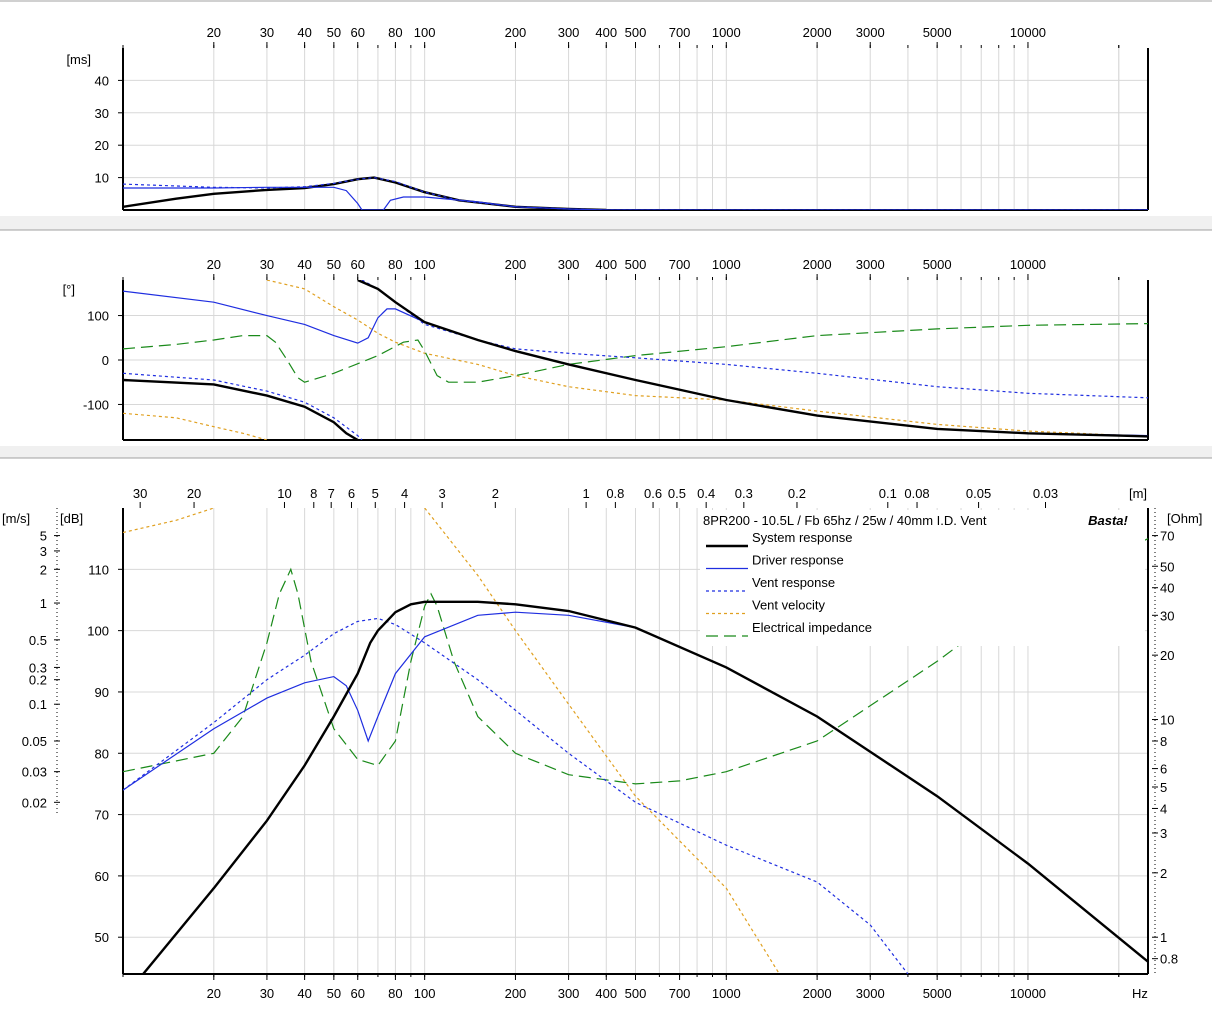  I want to click on m-tick-label: 6, so click(351, 493).